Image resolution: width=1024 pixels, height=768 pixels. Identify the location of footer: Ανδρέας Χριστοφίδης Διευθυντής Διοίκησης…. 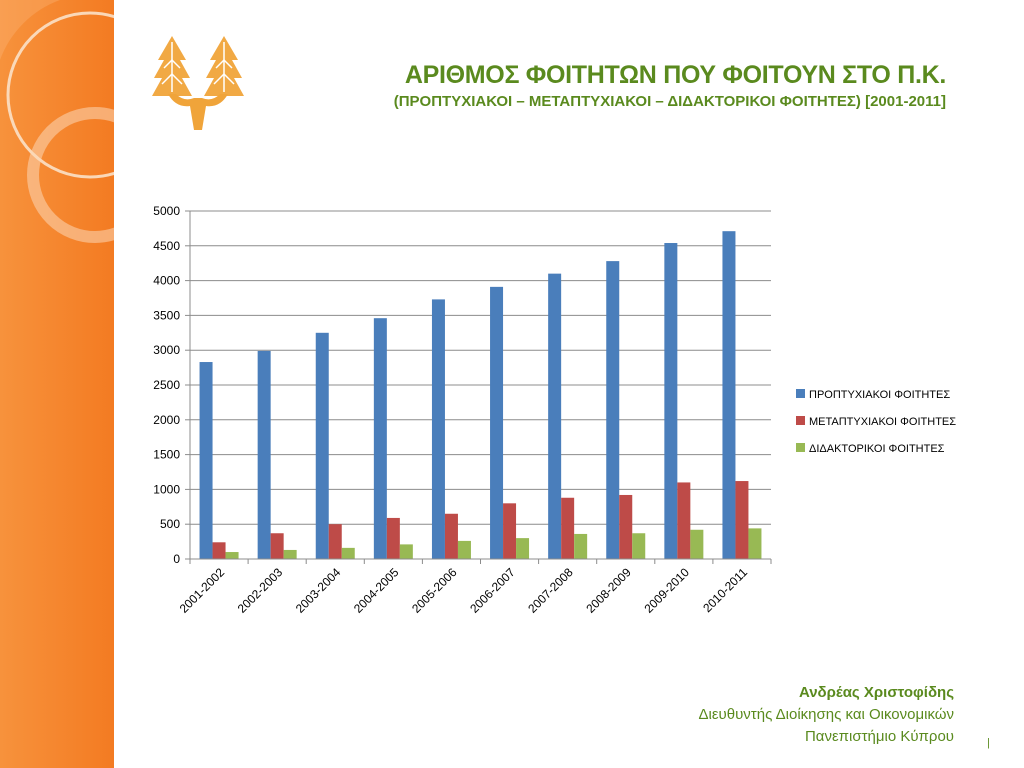
(826, 715).